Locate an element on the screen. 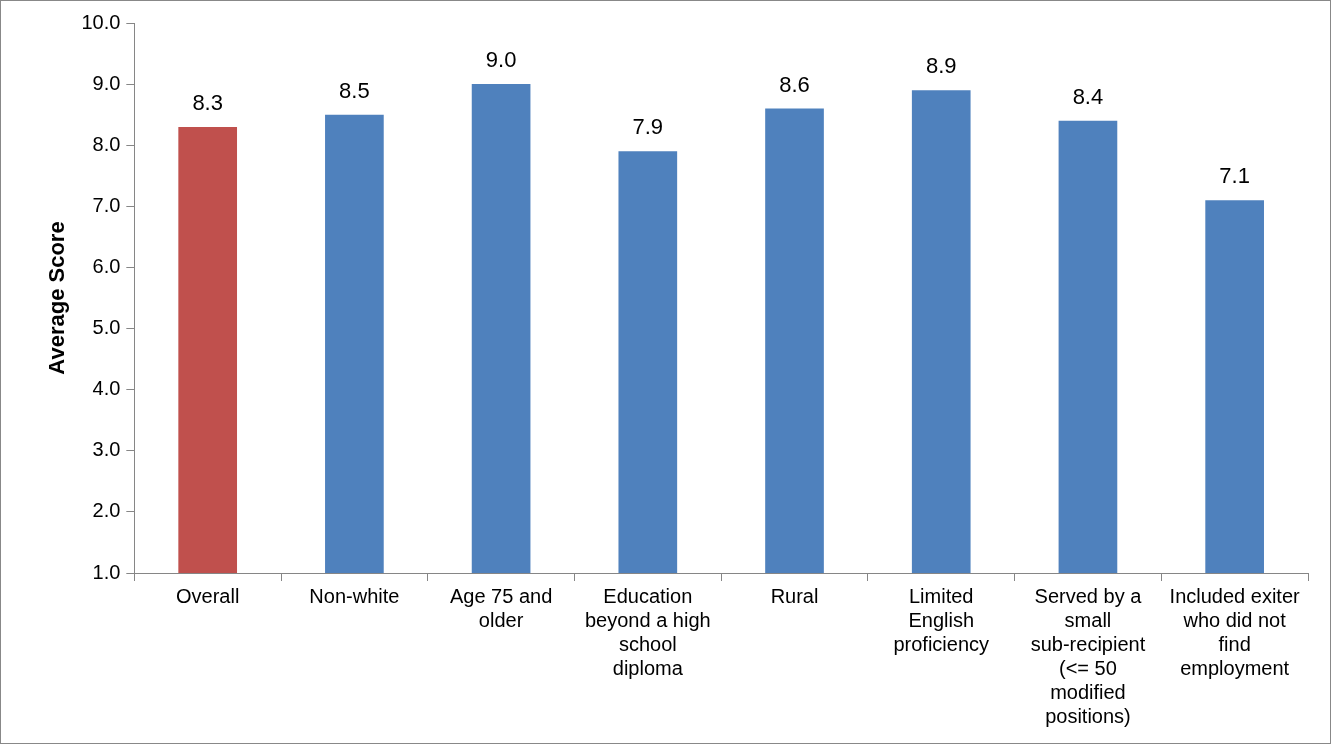  x-tick-label: Served by a small sub-recipient (<= 50 modified positions) is located at coordinates (1088, 655).